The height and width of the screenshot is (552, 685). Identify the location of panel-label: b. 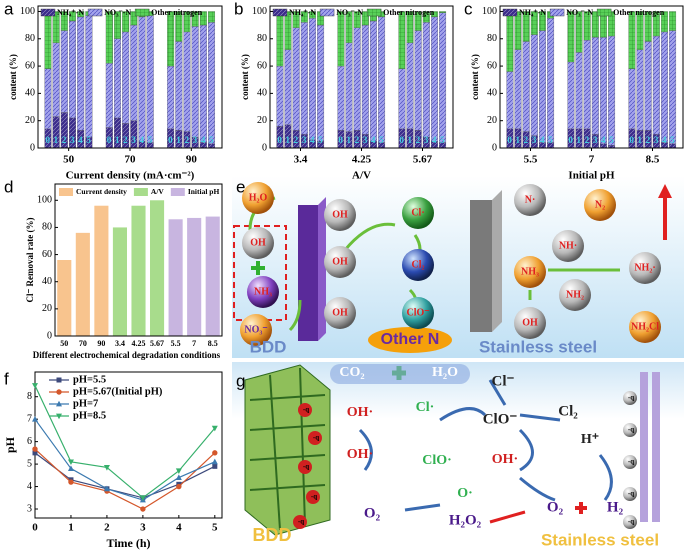
(238, 9).